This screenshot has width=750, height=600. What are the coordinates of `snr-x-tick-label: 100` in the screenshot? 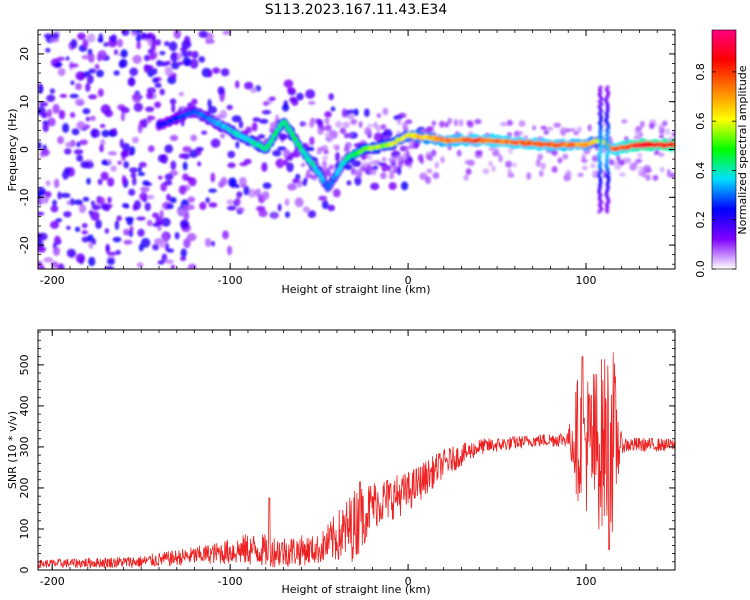 It's located at (586, 581).